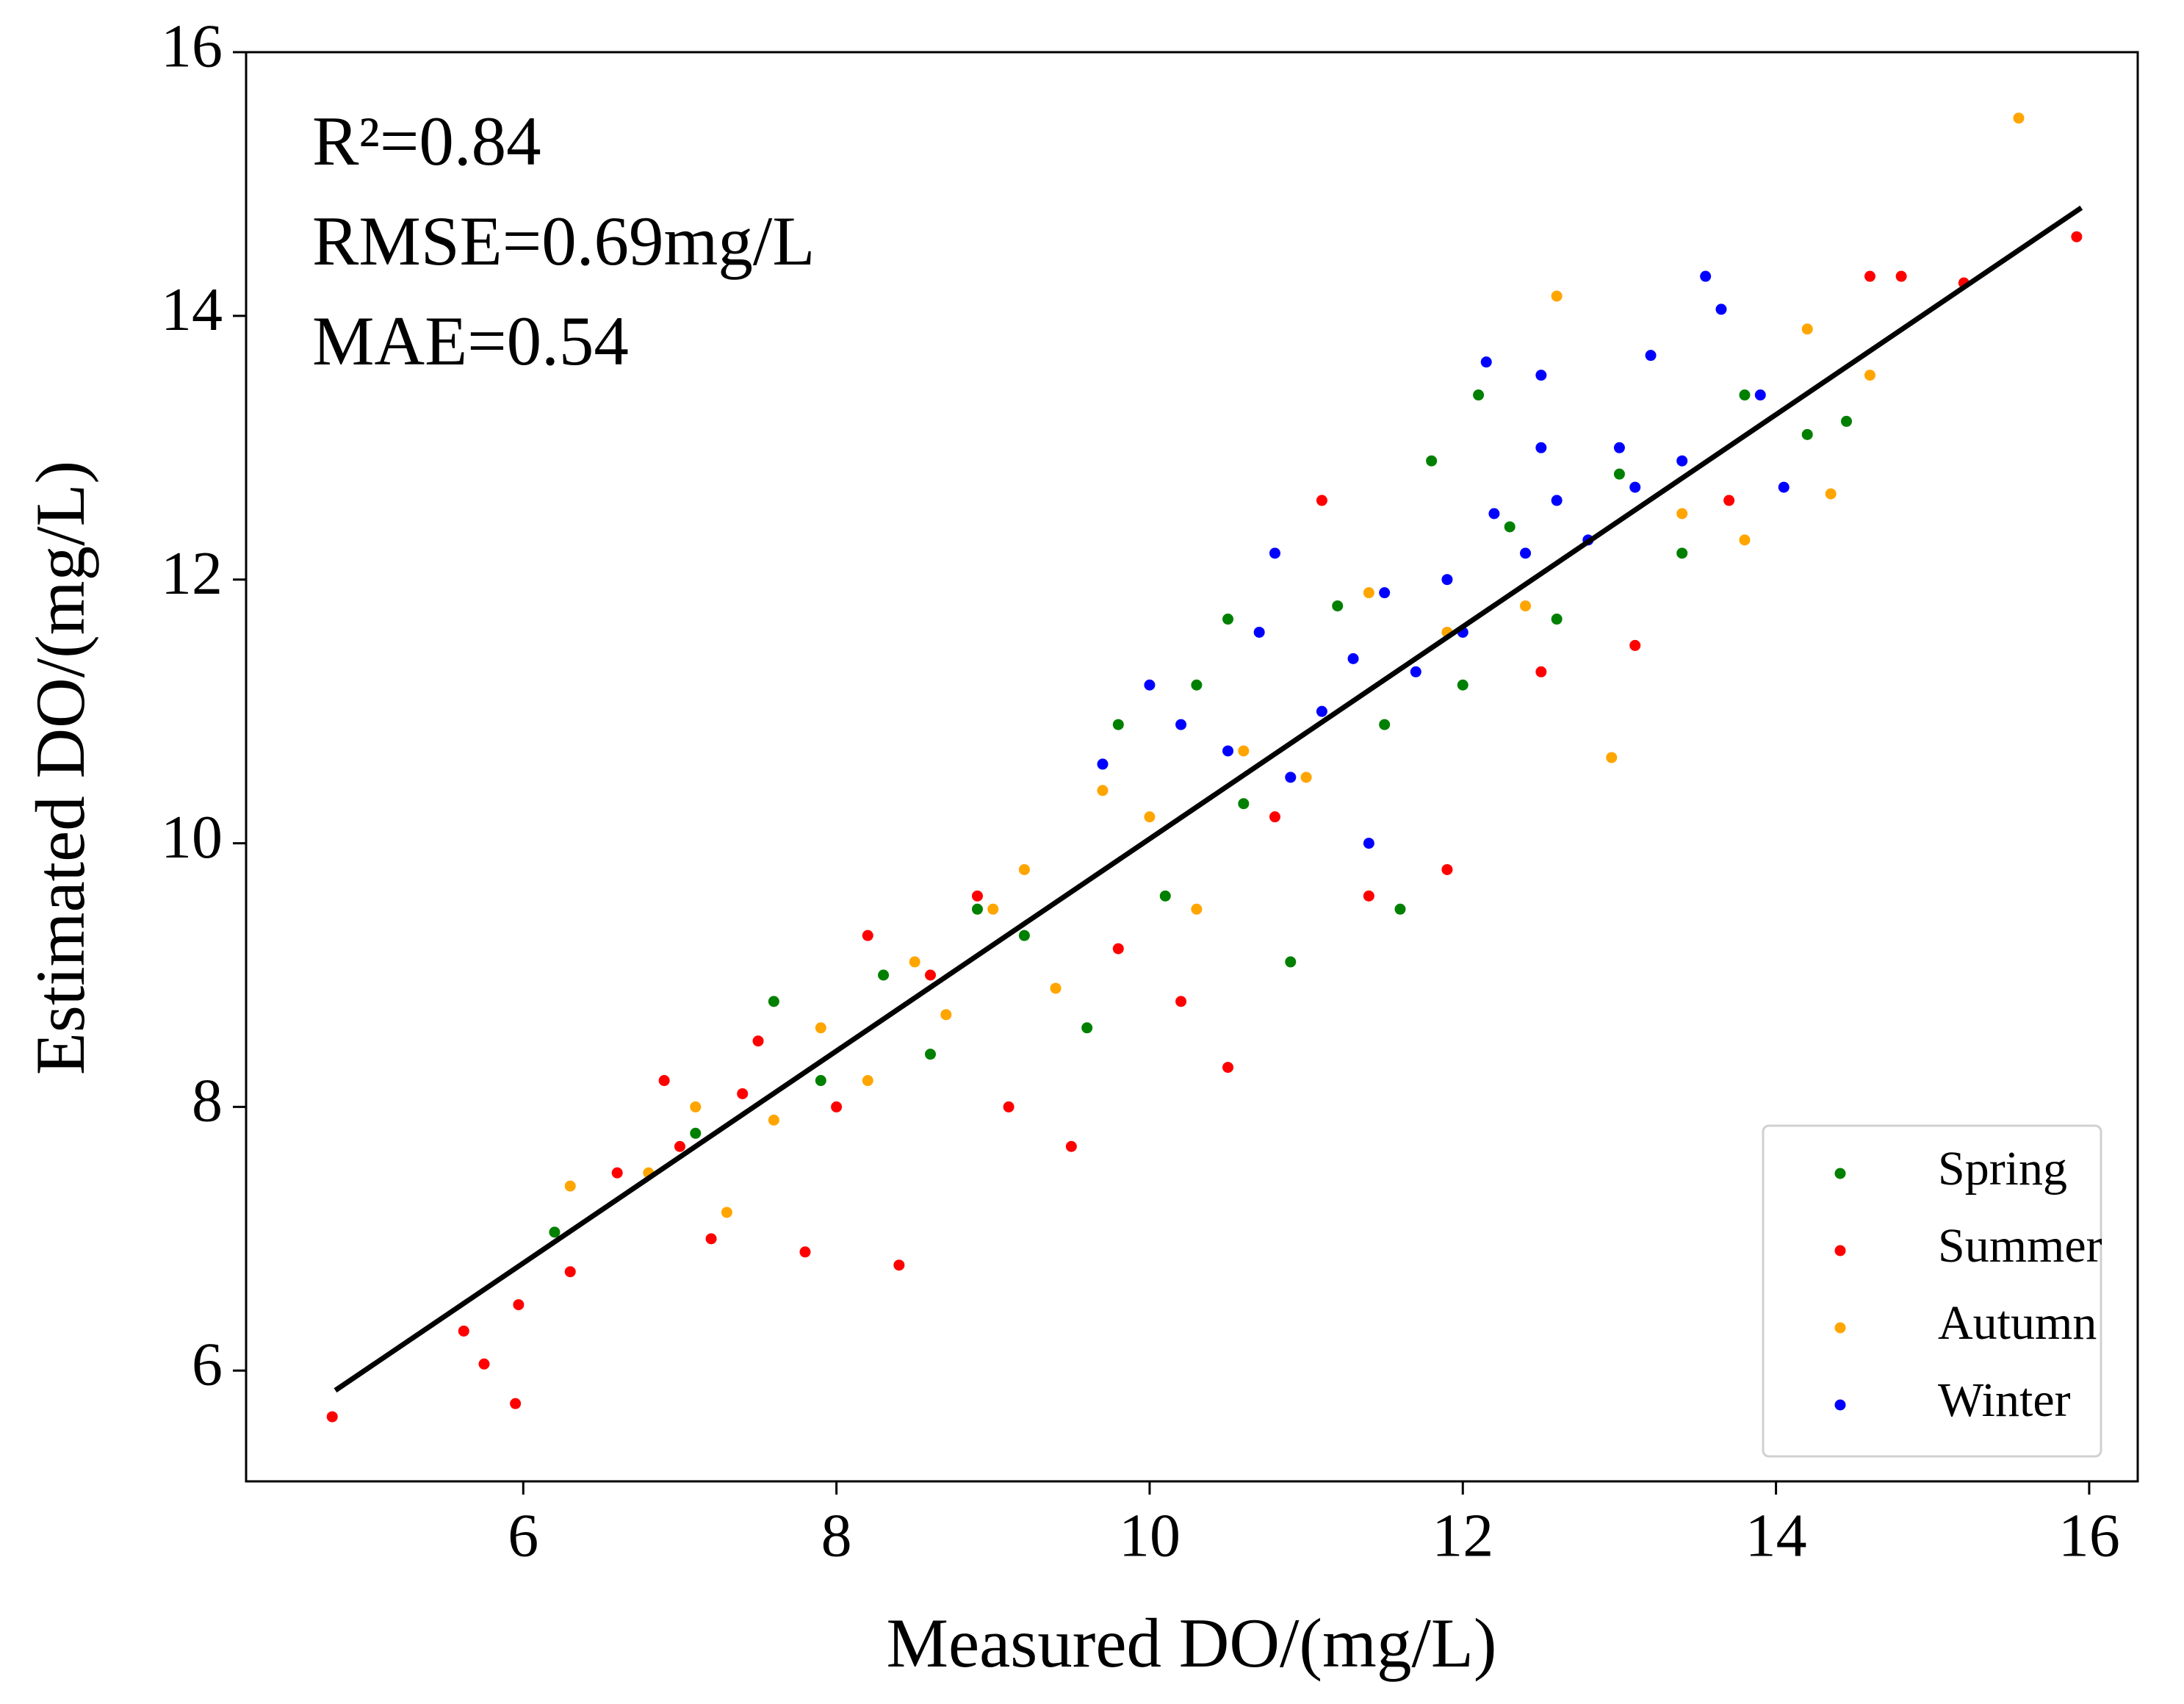  I want to click on y-tick-label: 14, so click(192, 310).